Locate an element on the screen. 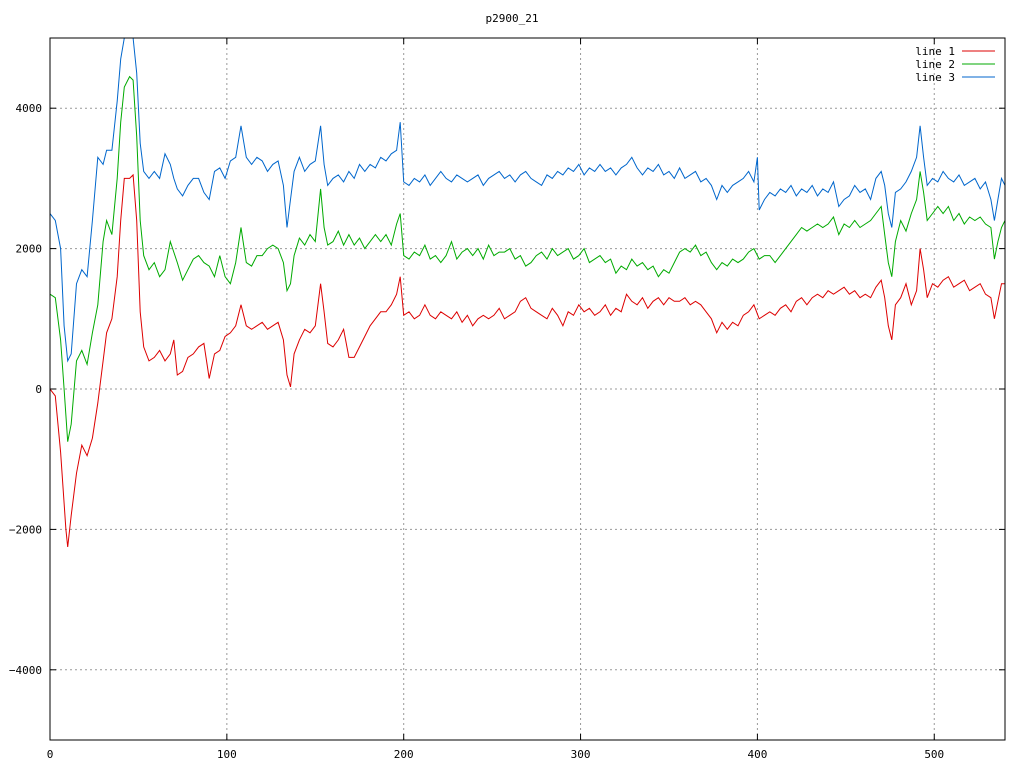  y-tick-label: 0 is located at coordinates (38, 389).